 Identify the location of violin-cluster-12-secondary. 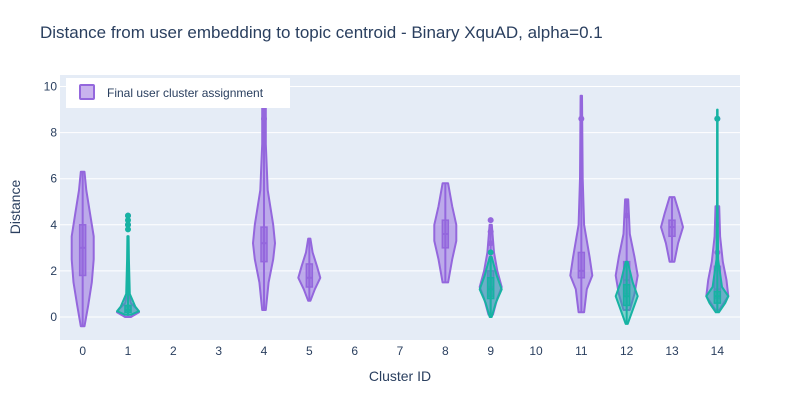
(626, 292).